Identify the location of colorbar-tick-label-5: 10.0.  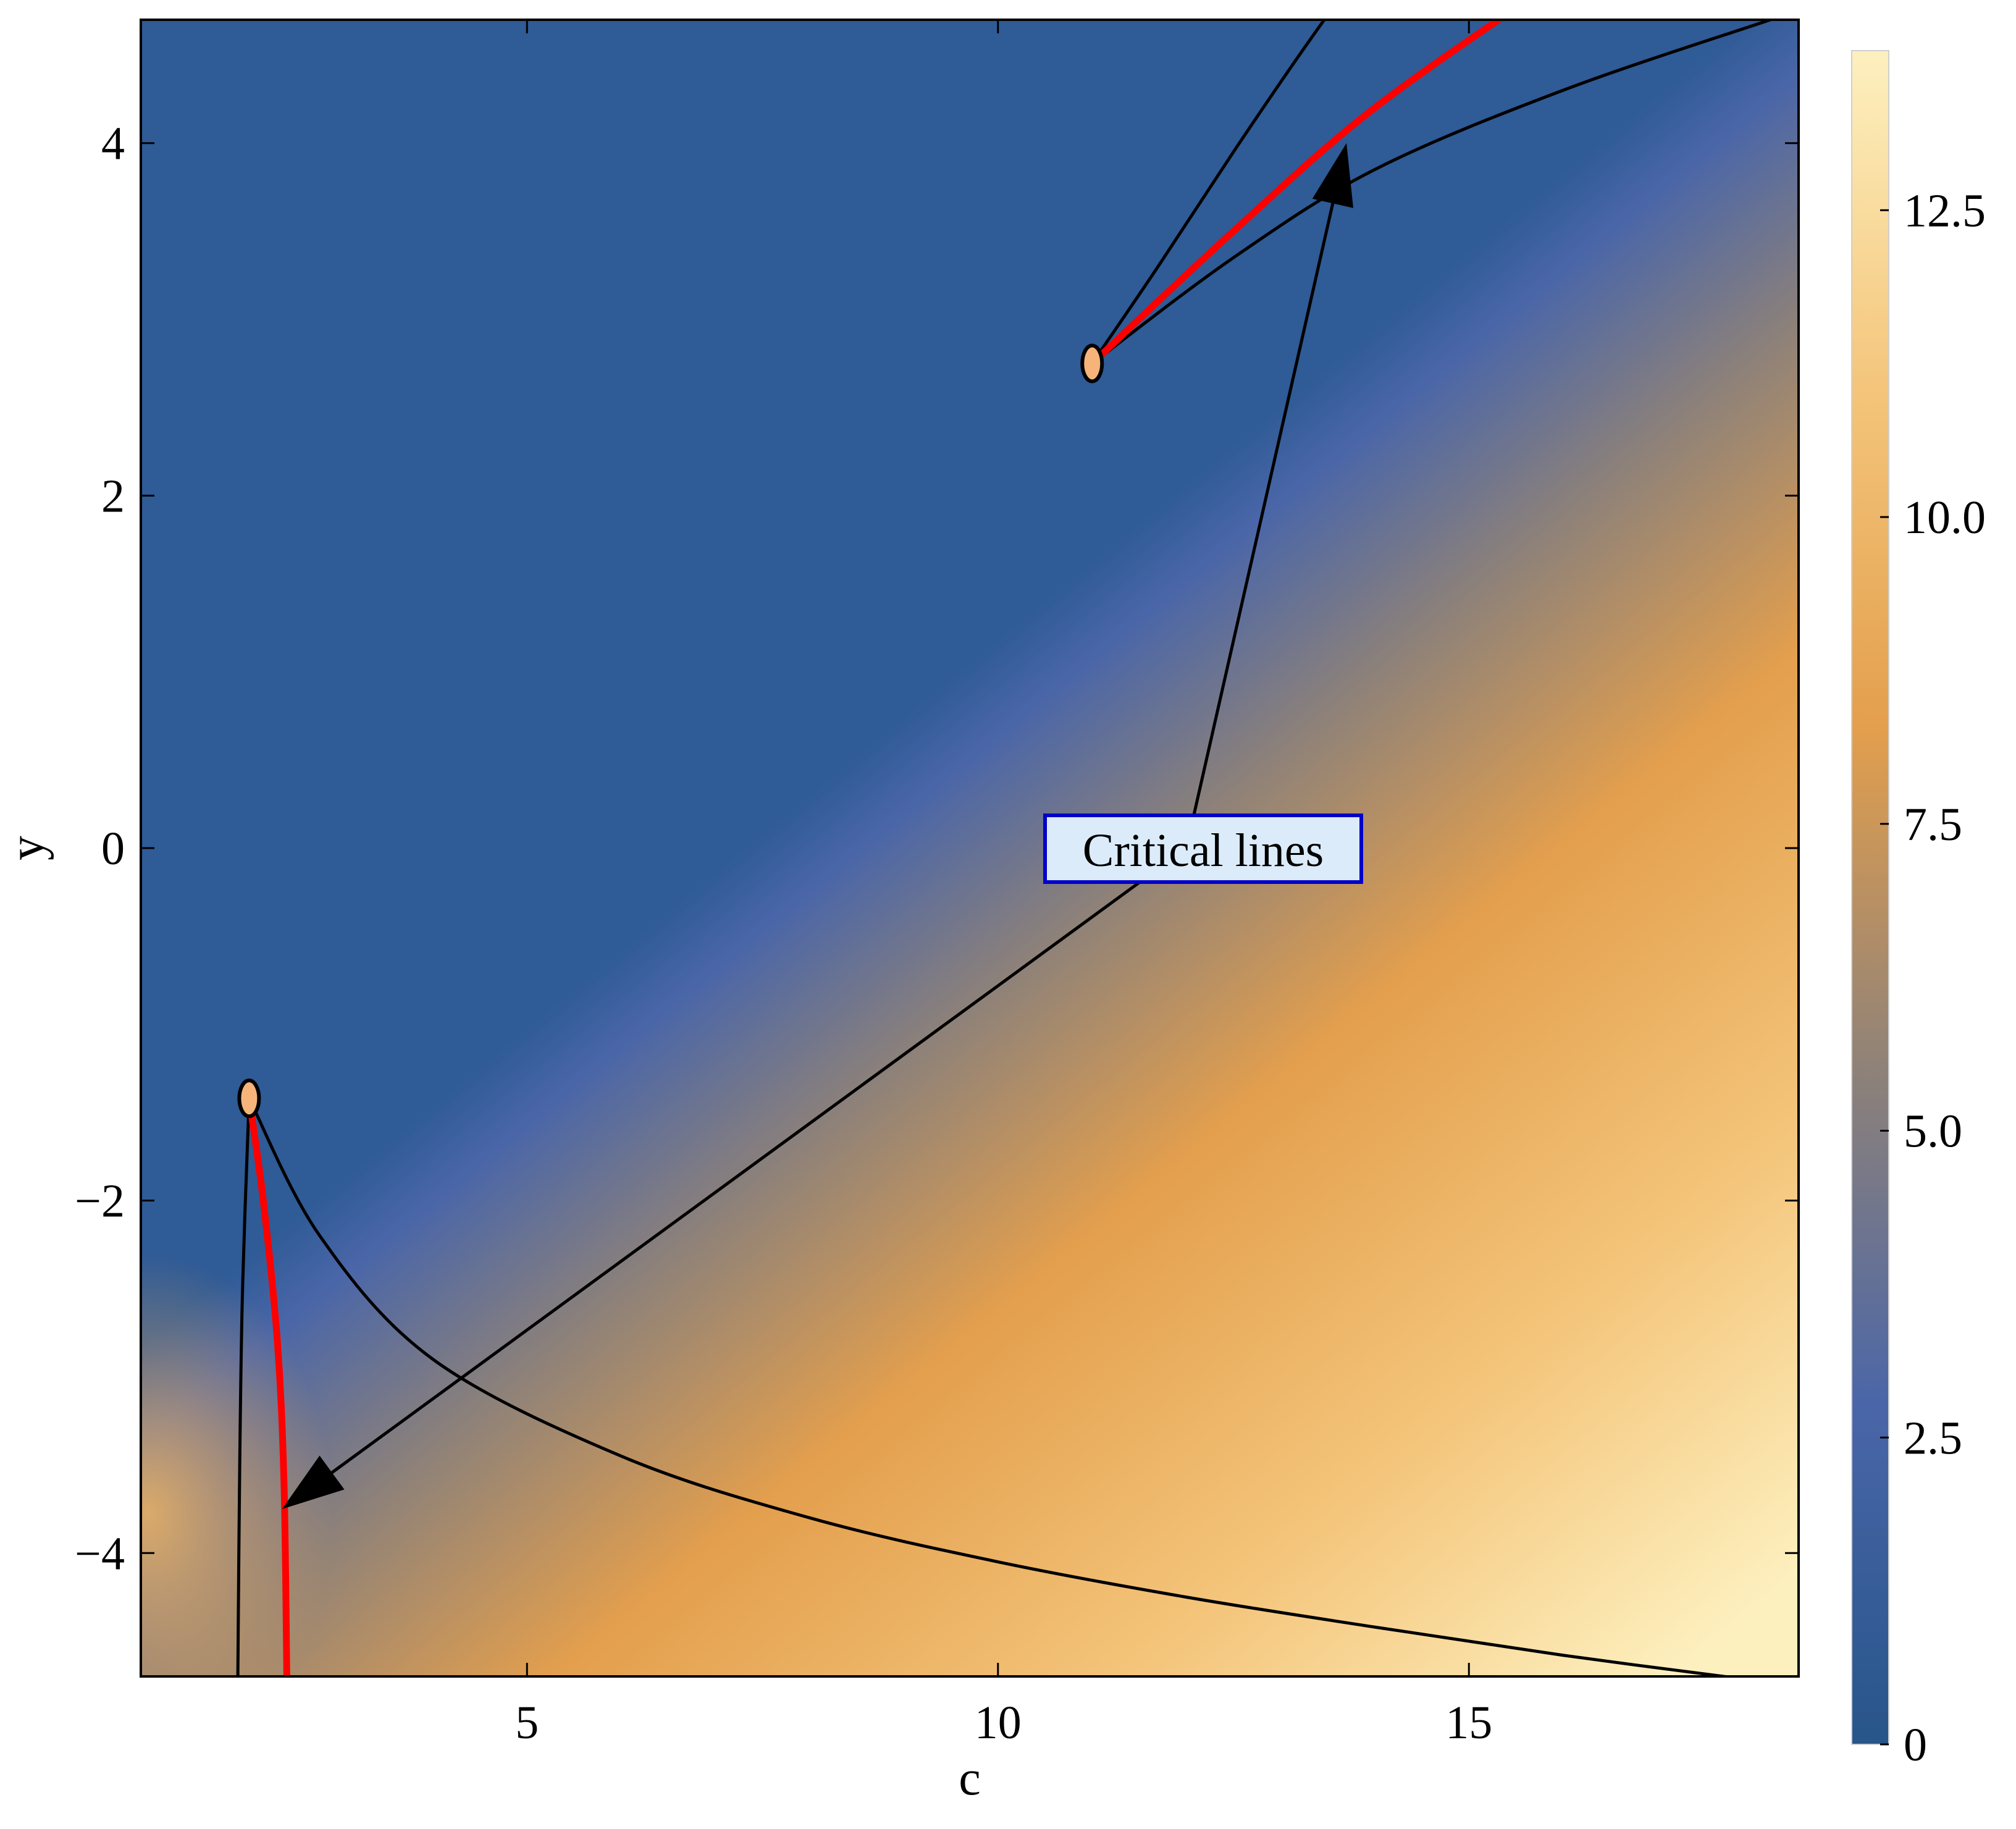
(1945, 518).